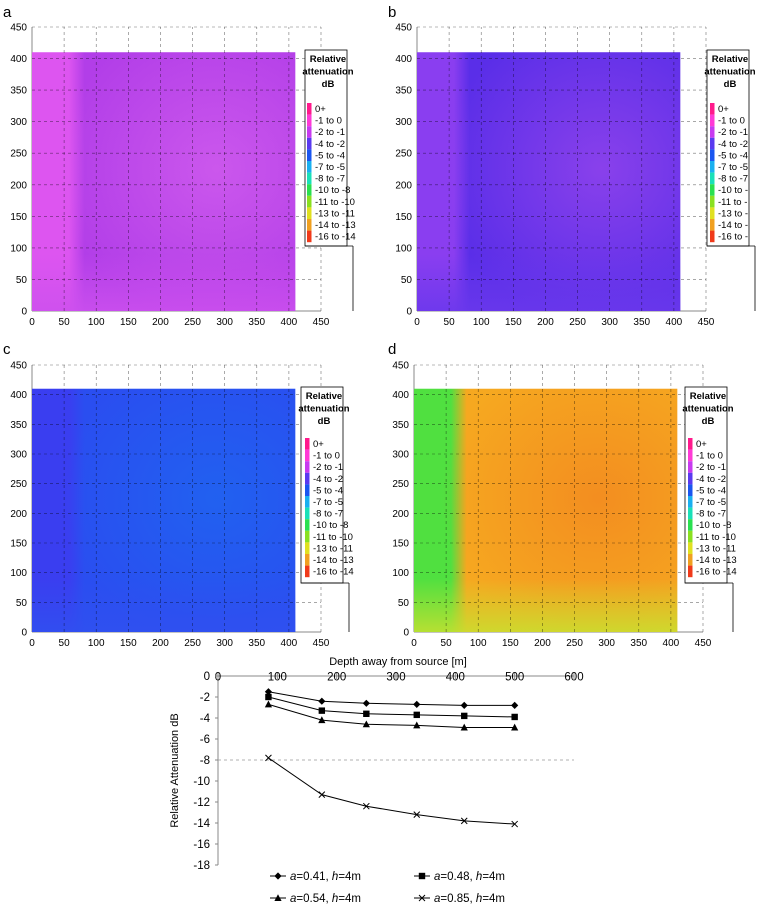 The image size is (781, 910). What do you see at coordinates (201, 824) in the screenshot?
I see `y-tick-label: -14` at bounding box center [201, 824].